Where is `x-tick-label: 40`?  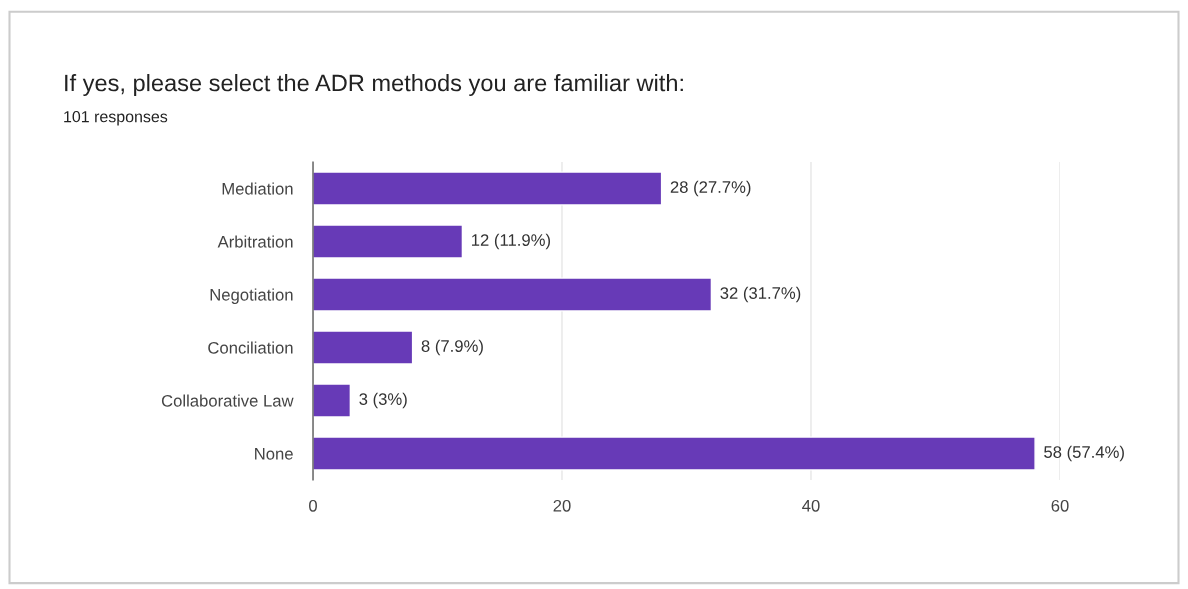
x-tick-label: 40 is located at coordinates (811, 505).